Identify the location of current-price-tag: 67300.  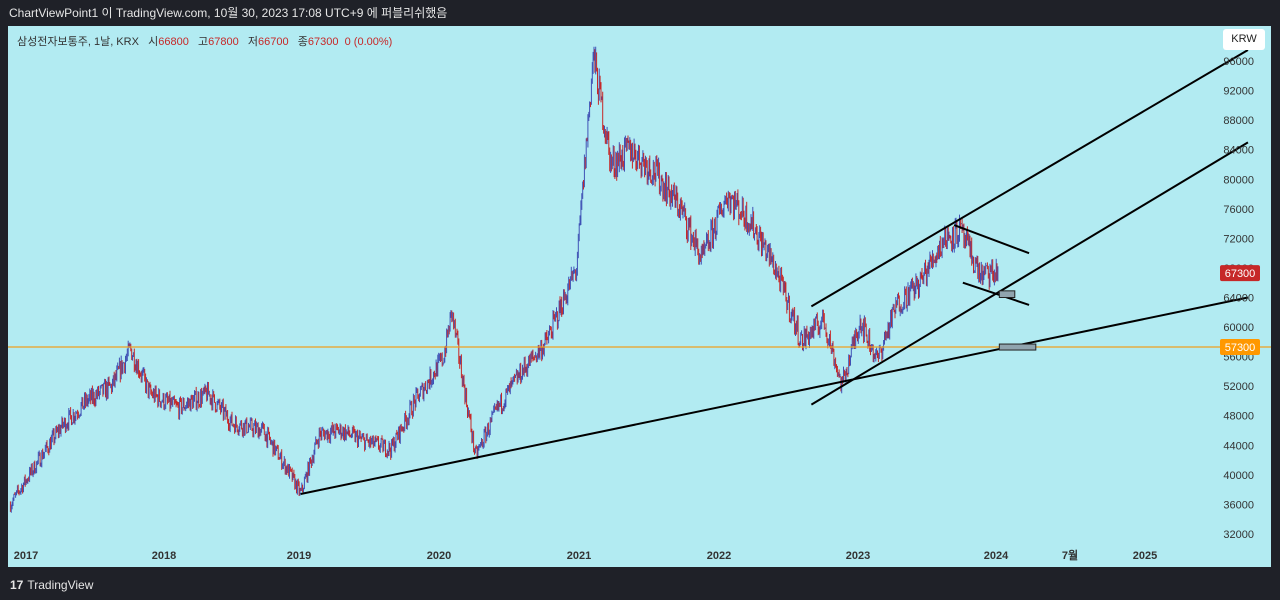
(1240, 274).